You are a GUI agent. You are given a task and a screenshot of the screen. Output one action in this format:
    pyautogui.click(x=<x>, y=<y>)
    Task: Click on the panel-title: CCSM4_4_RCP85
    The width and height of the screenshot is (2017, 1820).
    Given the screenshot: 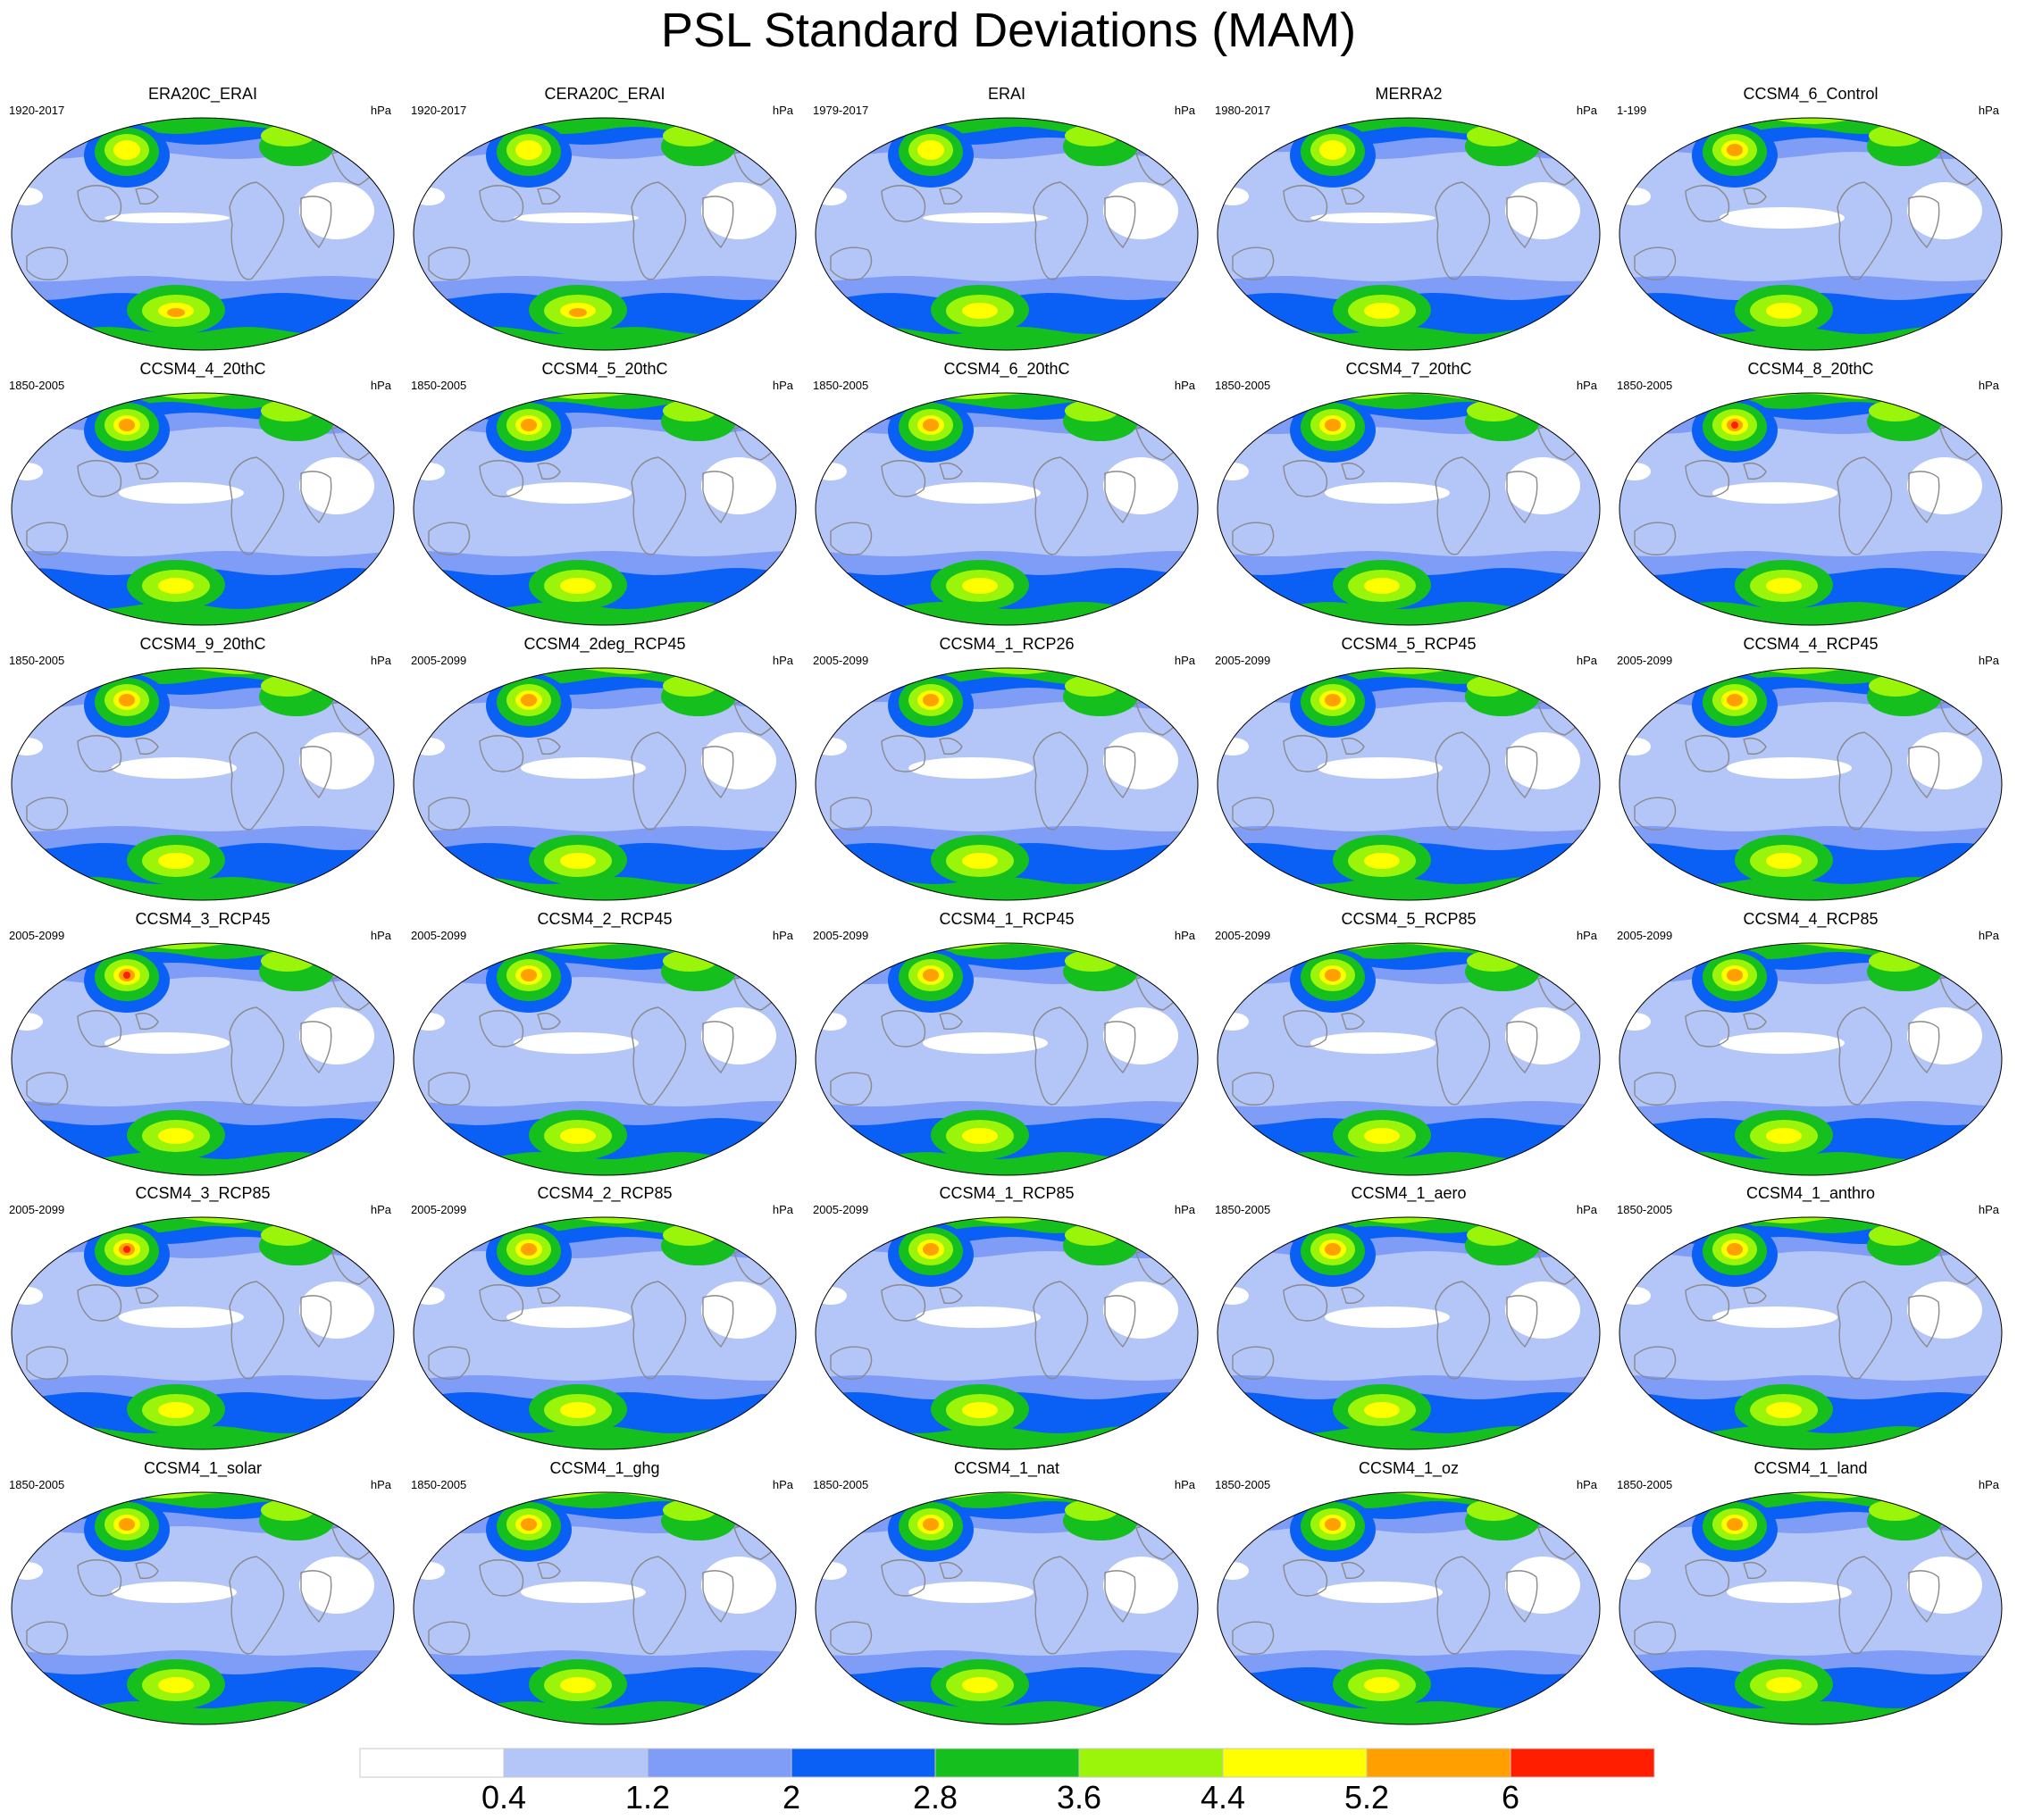 What is the action you would take?
    pyautogui.click(x=1811, y=919)
    